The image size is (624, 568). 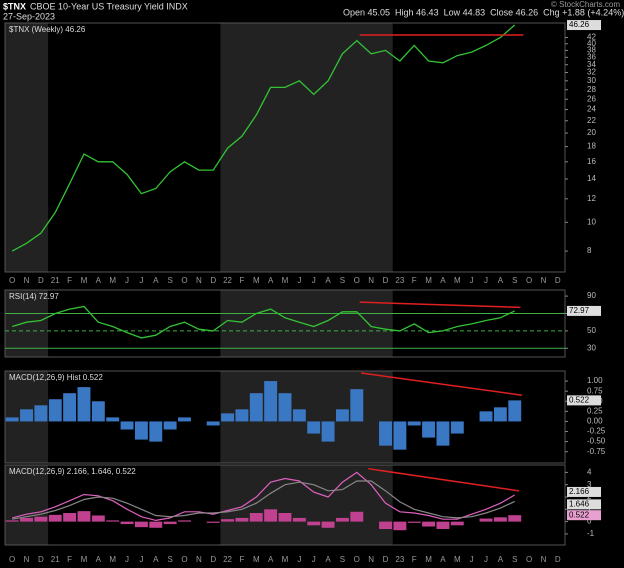 I want to click on panel-frame, so click(x=285, y=323).